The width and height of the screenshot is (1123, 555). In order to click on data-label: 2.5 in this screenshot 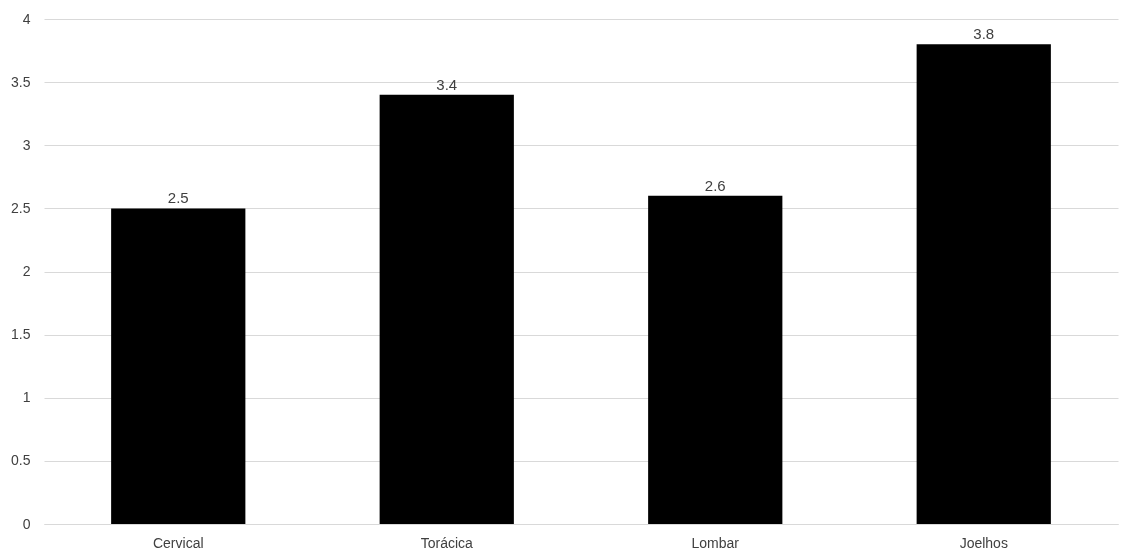, I will do `click(178, 198)`.